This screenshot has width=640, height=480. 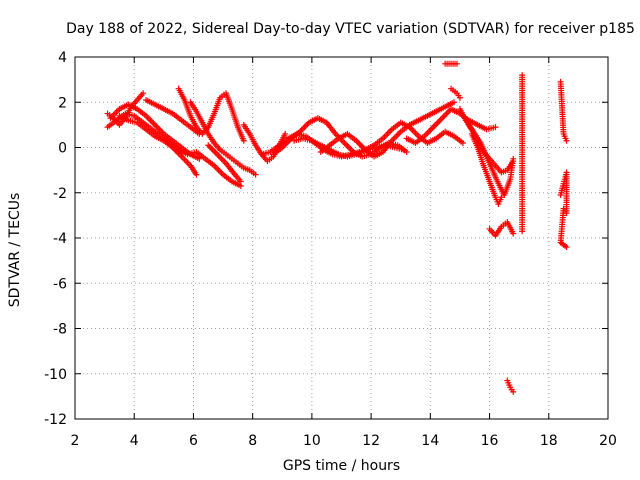 What do you see at coordinates (60, 239) in the screenshot?
I see `y-tick-label: -4` at bounding box center [60, 239].